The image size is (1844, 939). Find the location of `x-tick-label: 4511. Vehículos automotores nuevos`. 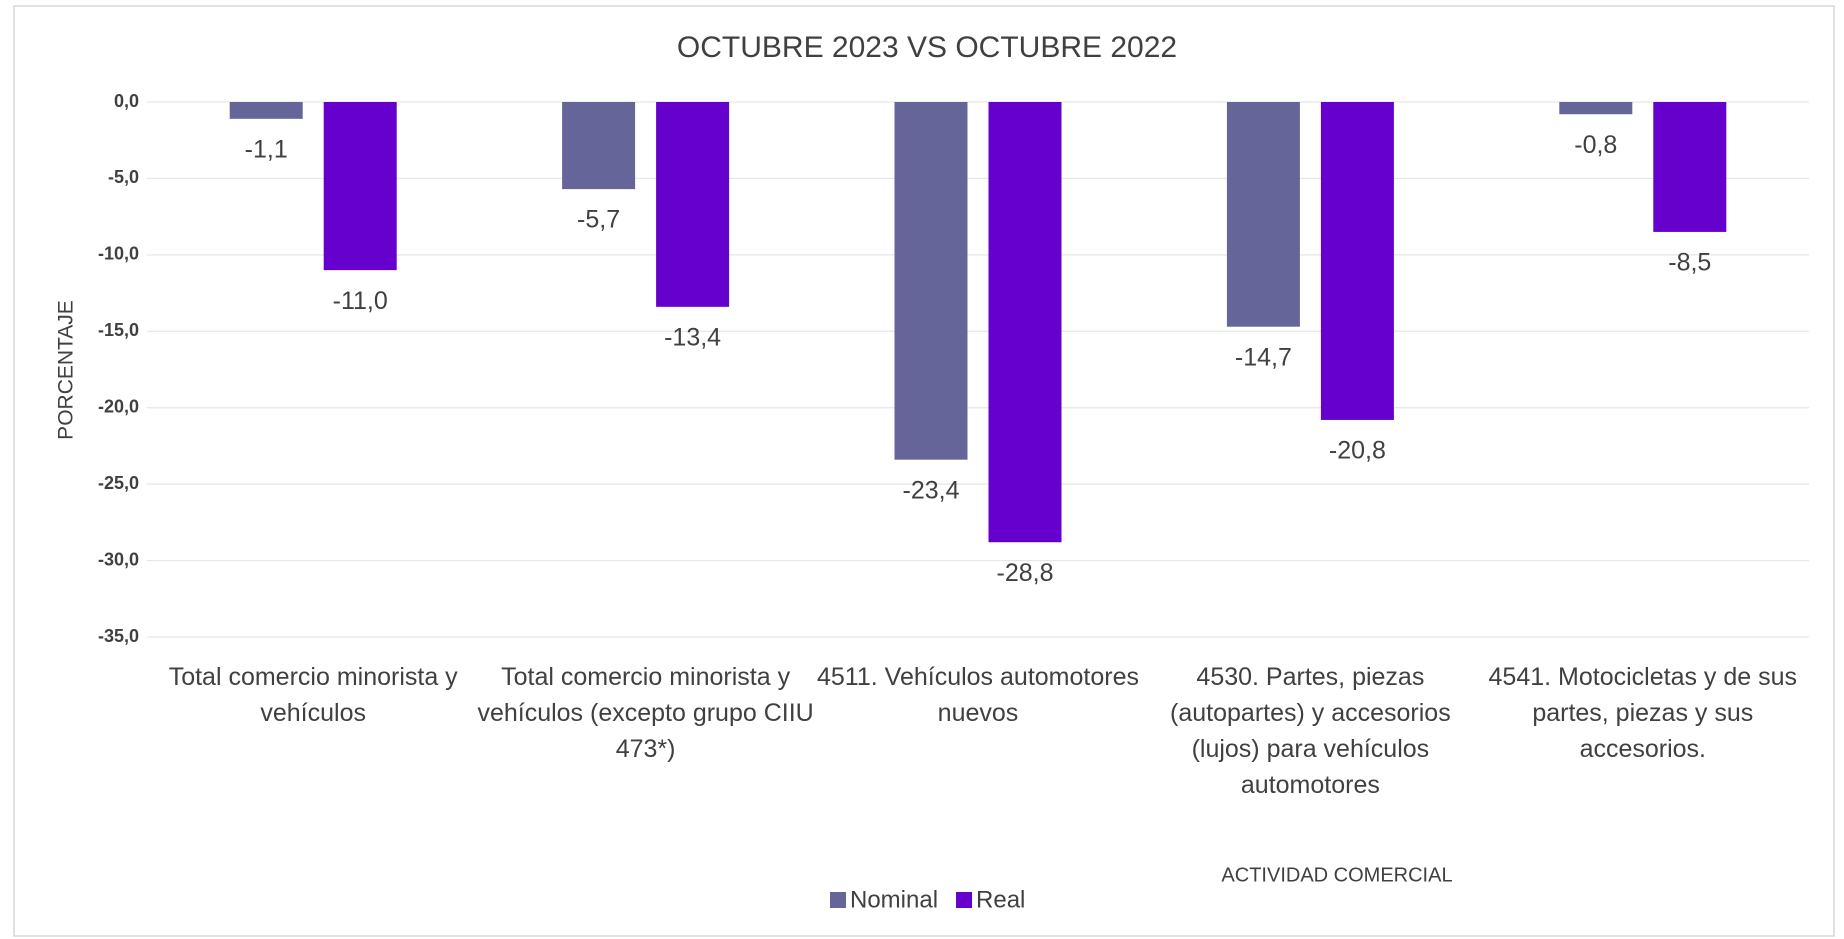

x-tick-label: 4511. Vehículos automotores nuevos is located at coordinates (978, 695).